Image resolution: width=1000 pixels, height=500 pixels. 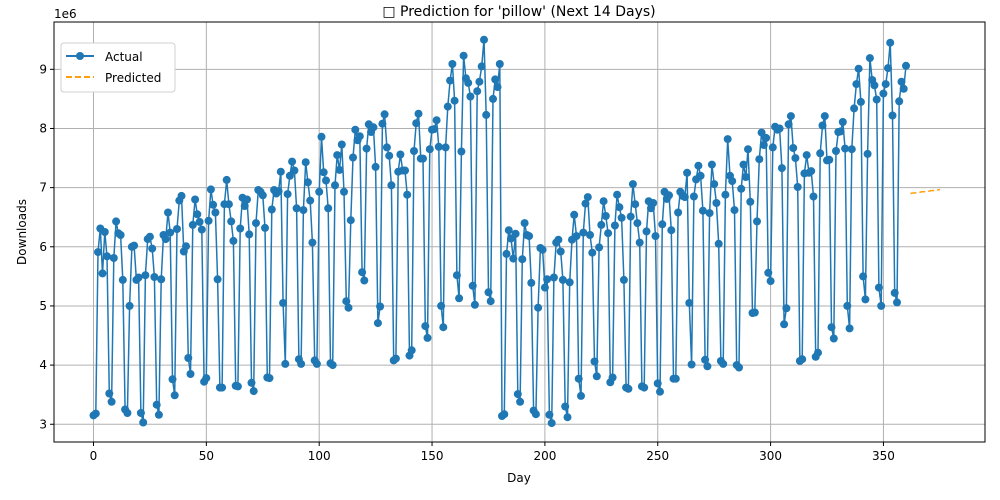 What do you see at coordinates (118, 67) in the screenshot?
I see `legend: Actual Predicted` at bounding box center [118, 67].